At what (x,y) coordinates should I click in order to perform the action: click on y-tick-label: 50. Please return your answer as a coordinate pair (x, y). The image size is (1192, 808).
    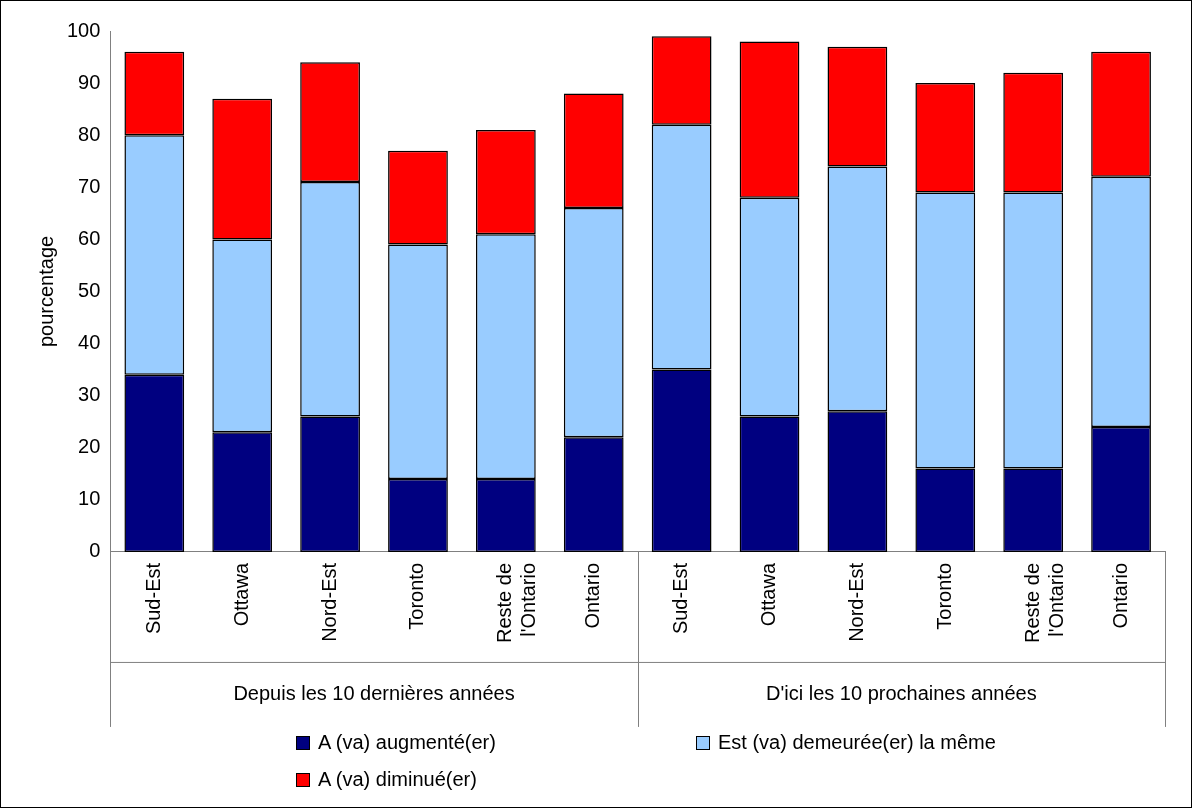
    Looking at the image, I should click on (89, 289).